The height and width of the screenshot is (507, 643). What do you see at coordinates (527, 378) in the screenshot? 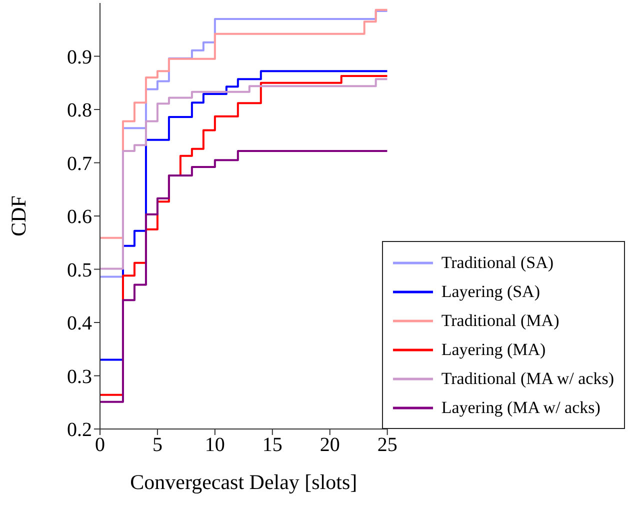
I see `legend-label: Traditional (MA w/ acks)` at bounding box center [527, 378].